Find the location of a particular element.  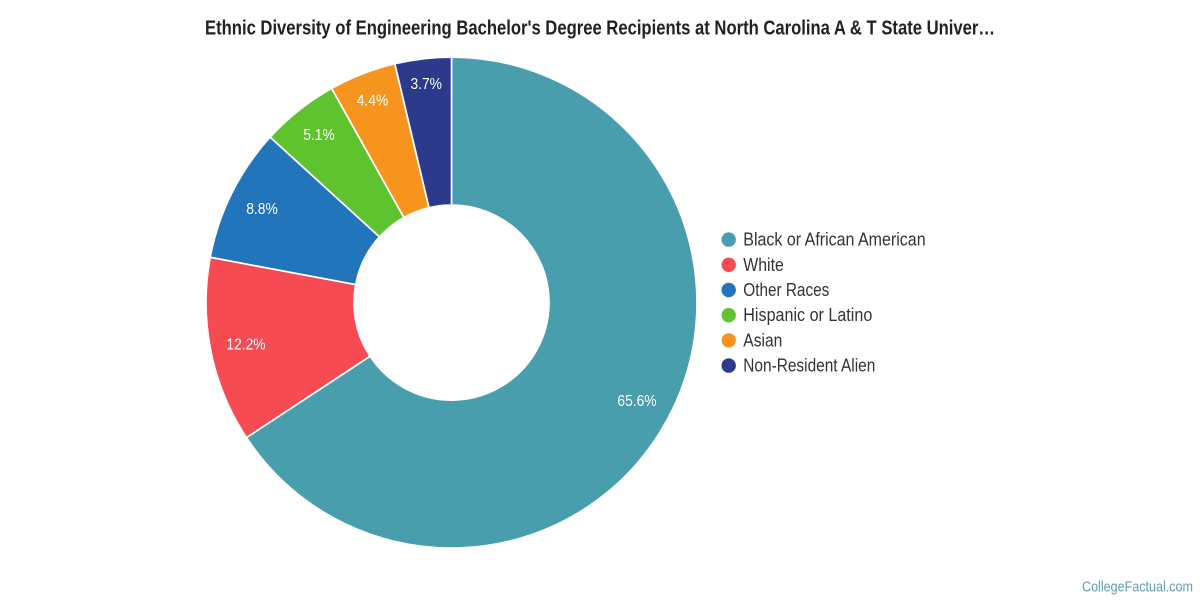

svg-text: White is located at coordinates (763, 265).